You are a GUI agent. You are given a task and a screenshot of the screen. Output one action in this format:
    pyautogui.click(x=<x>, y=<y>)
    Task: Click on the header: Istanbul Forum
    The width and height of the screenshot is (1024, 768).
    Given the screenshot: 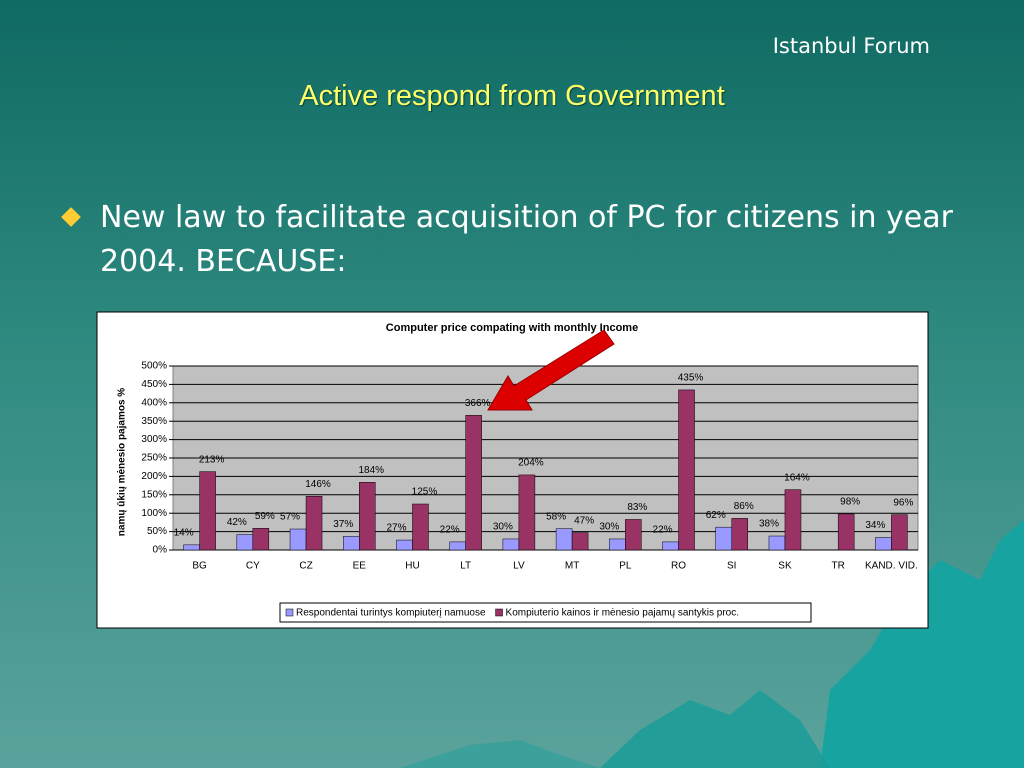 What is the action you would take?
    pyautogui.click(x=851, y=46)
    